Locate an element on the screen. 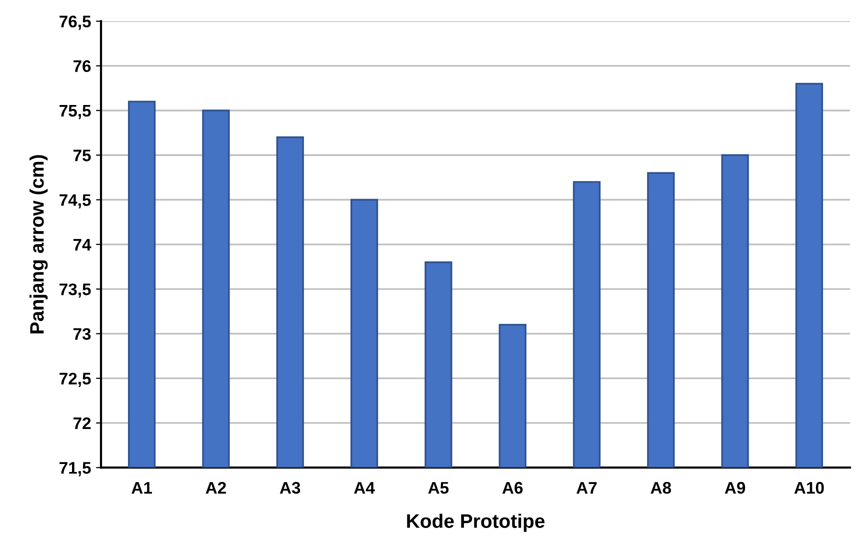  y-tick-label: 71,5 is located at coordinates (75, 469).